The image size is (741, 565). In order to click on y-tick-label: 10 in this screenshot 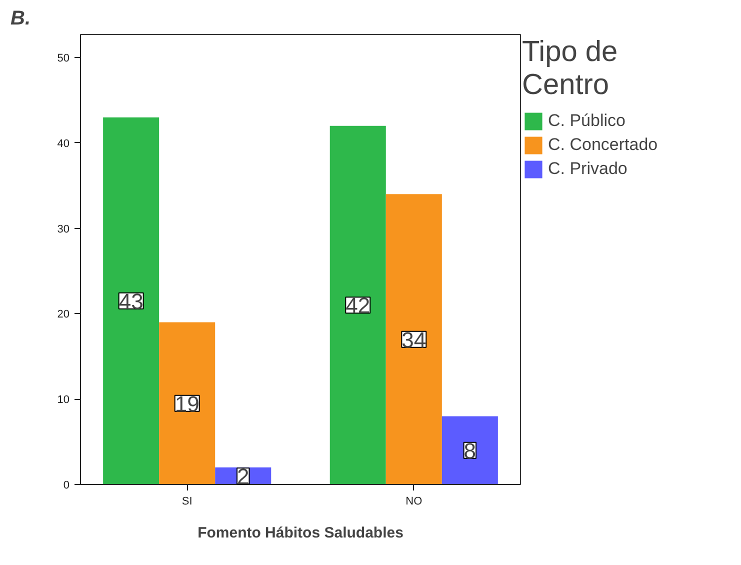, I will do `click(63, 400)`.